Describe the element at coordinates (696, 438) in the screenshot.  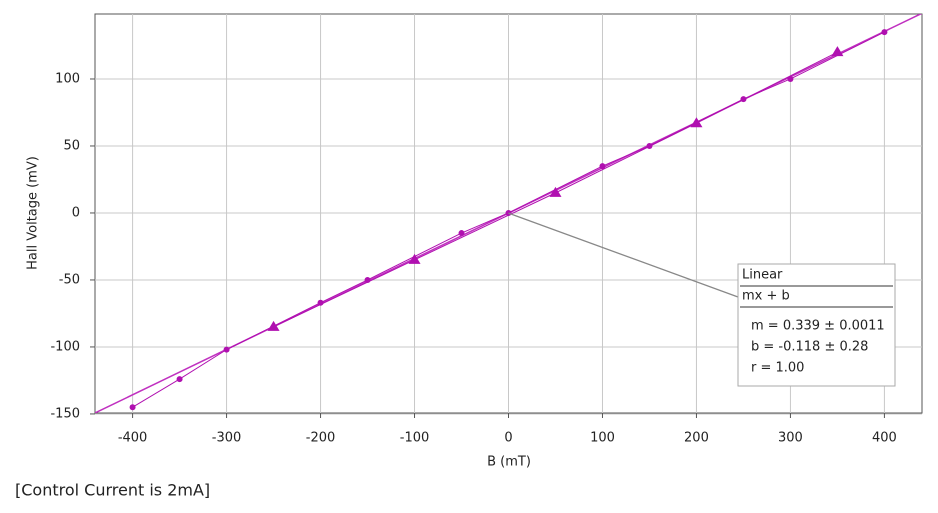
I see `x-tick-label: 200` at that location.